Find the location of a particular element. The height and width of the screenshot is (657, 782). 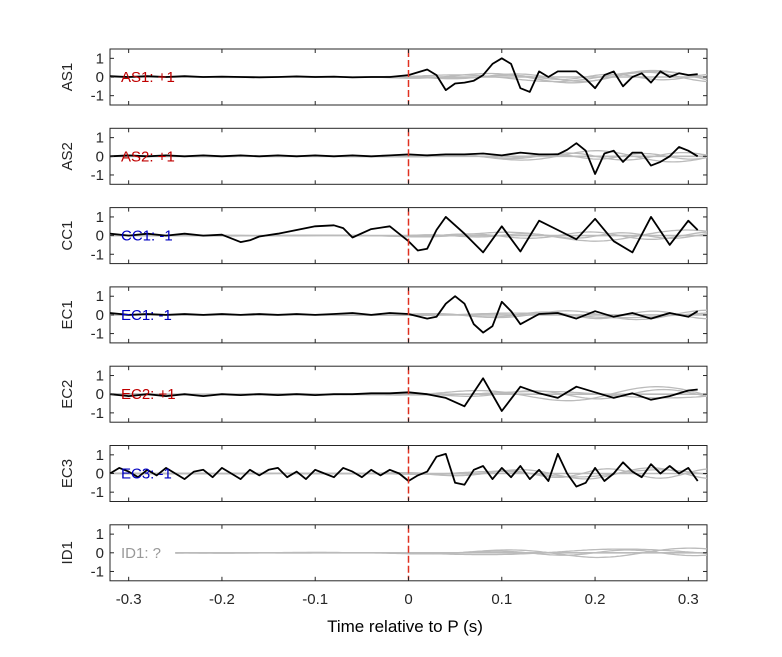

panel-ec1-ylabel: EC1 is located at coordinates (67, 314).